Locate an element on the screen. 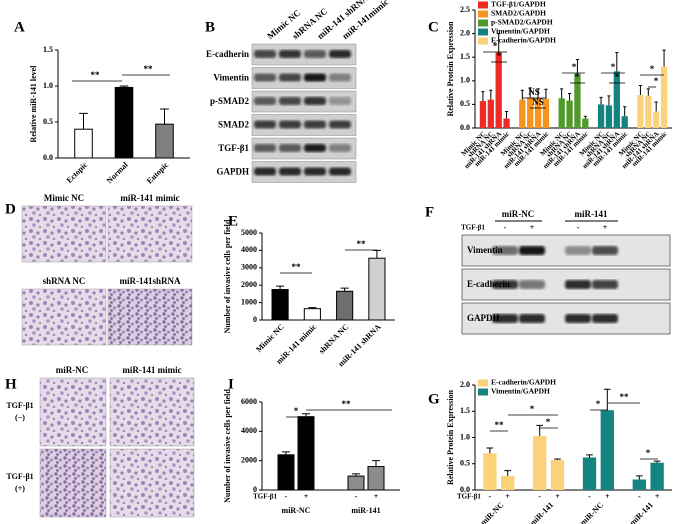  protein-label: E-cadherin is located at coordinates (488, 284).